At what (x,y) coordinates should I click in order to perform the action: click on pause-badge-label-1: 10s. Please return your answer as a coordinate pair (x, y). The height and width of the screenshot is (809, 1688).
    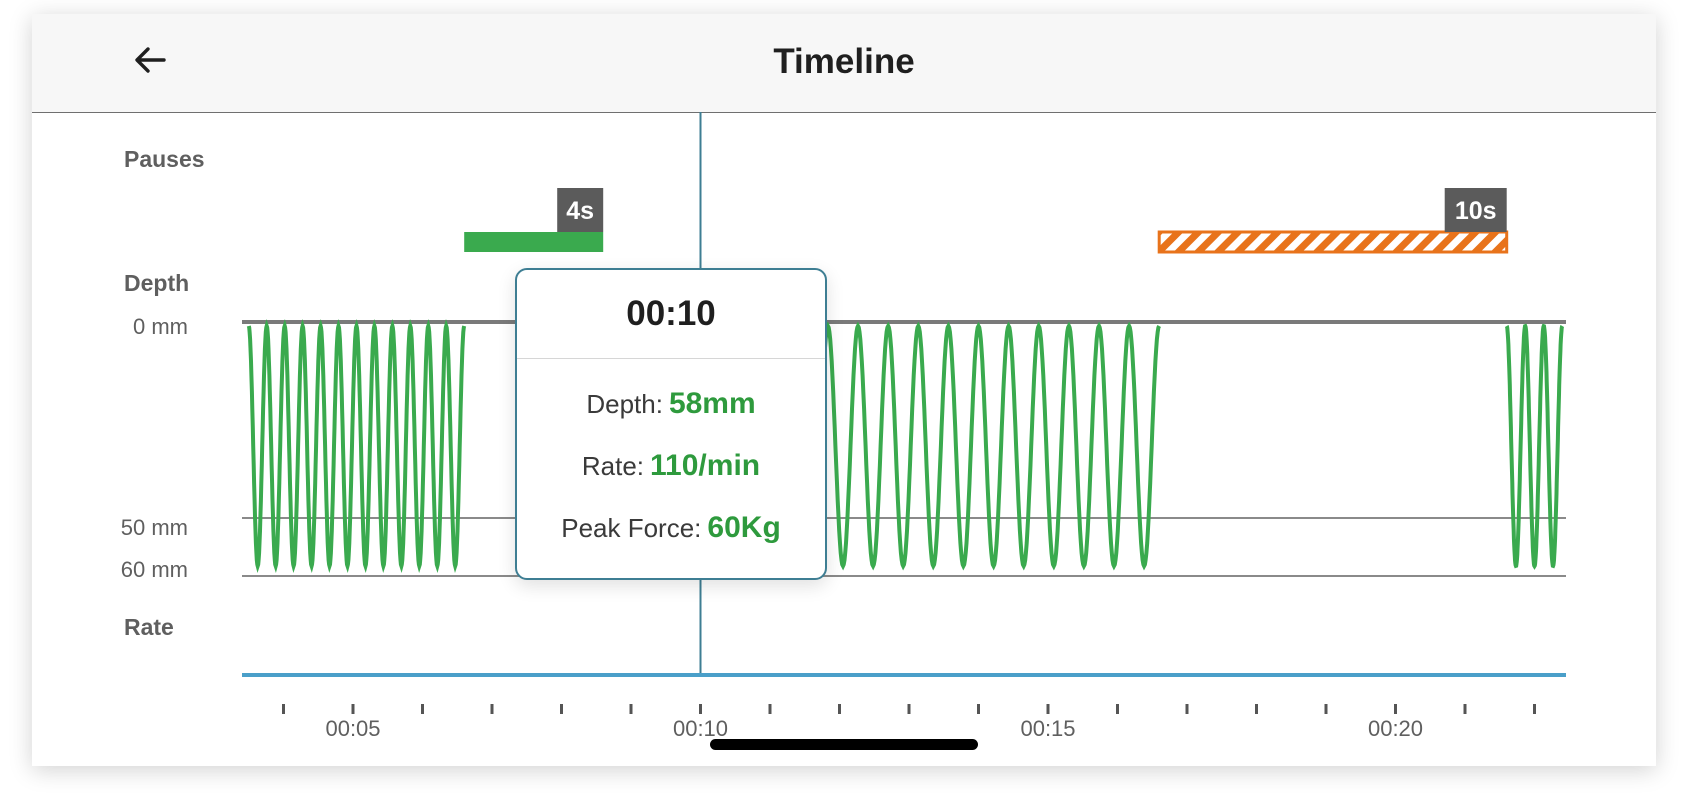
    Looking at the image, I should click on (1476, 211).